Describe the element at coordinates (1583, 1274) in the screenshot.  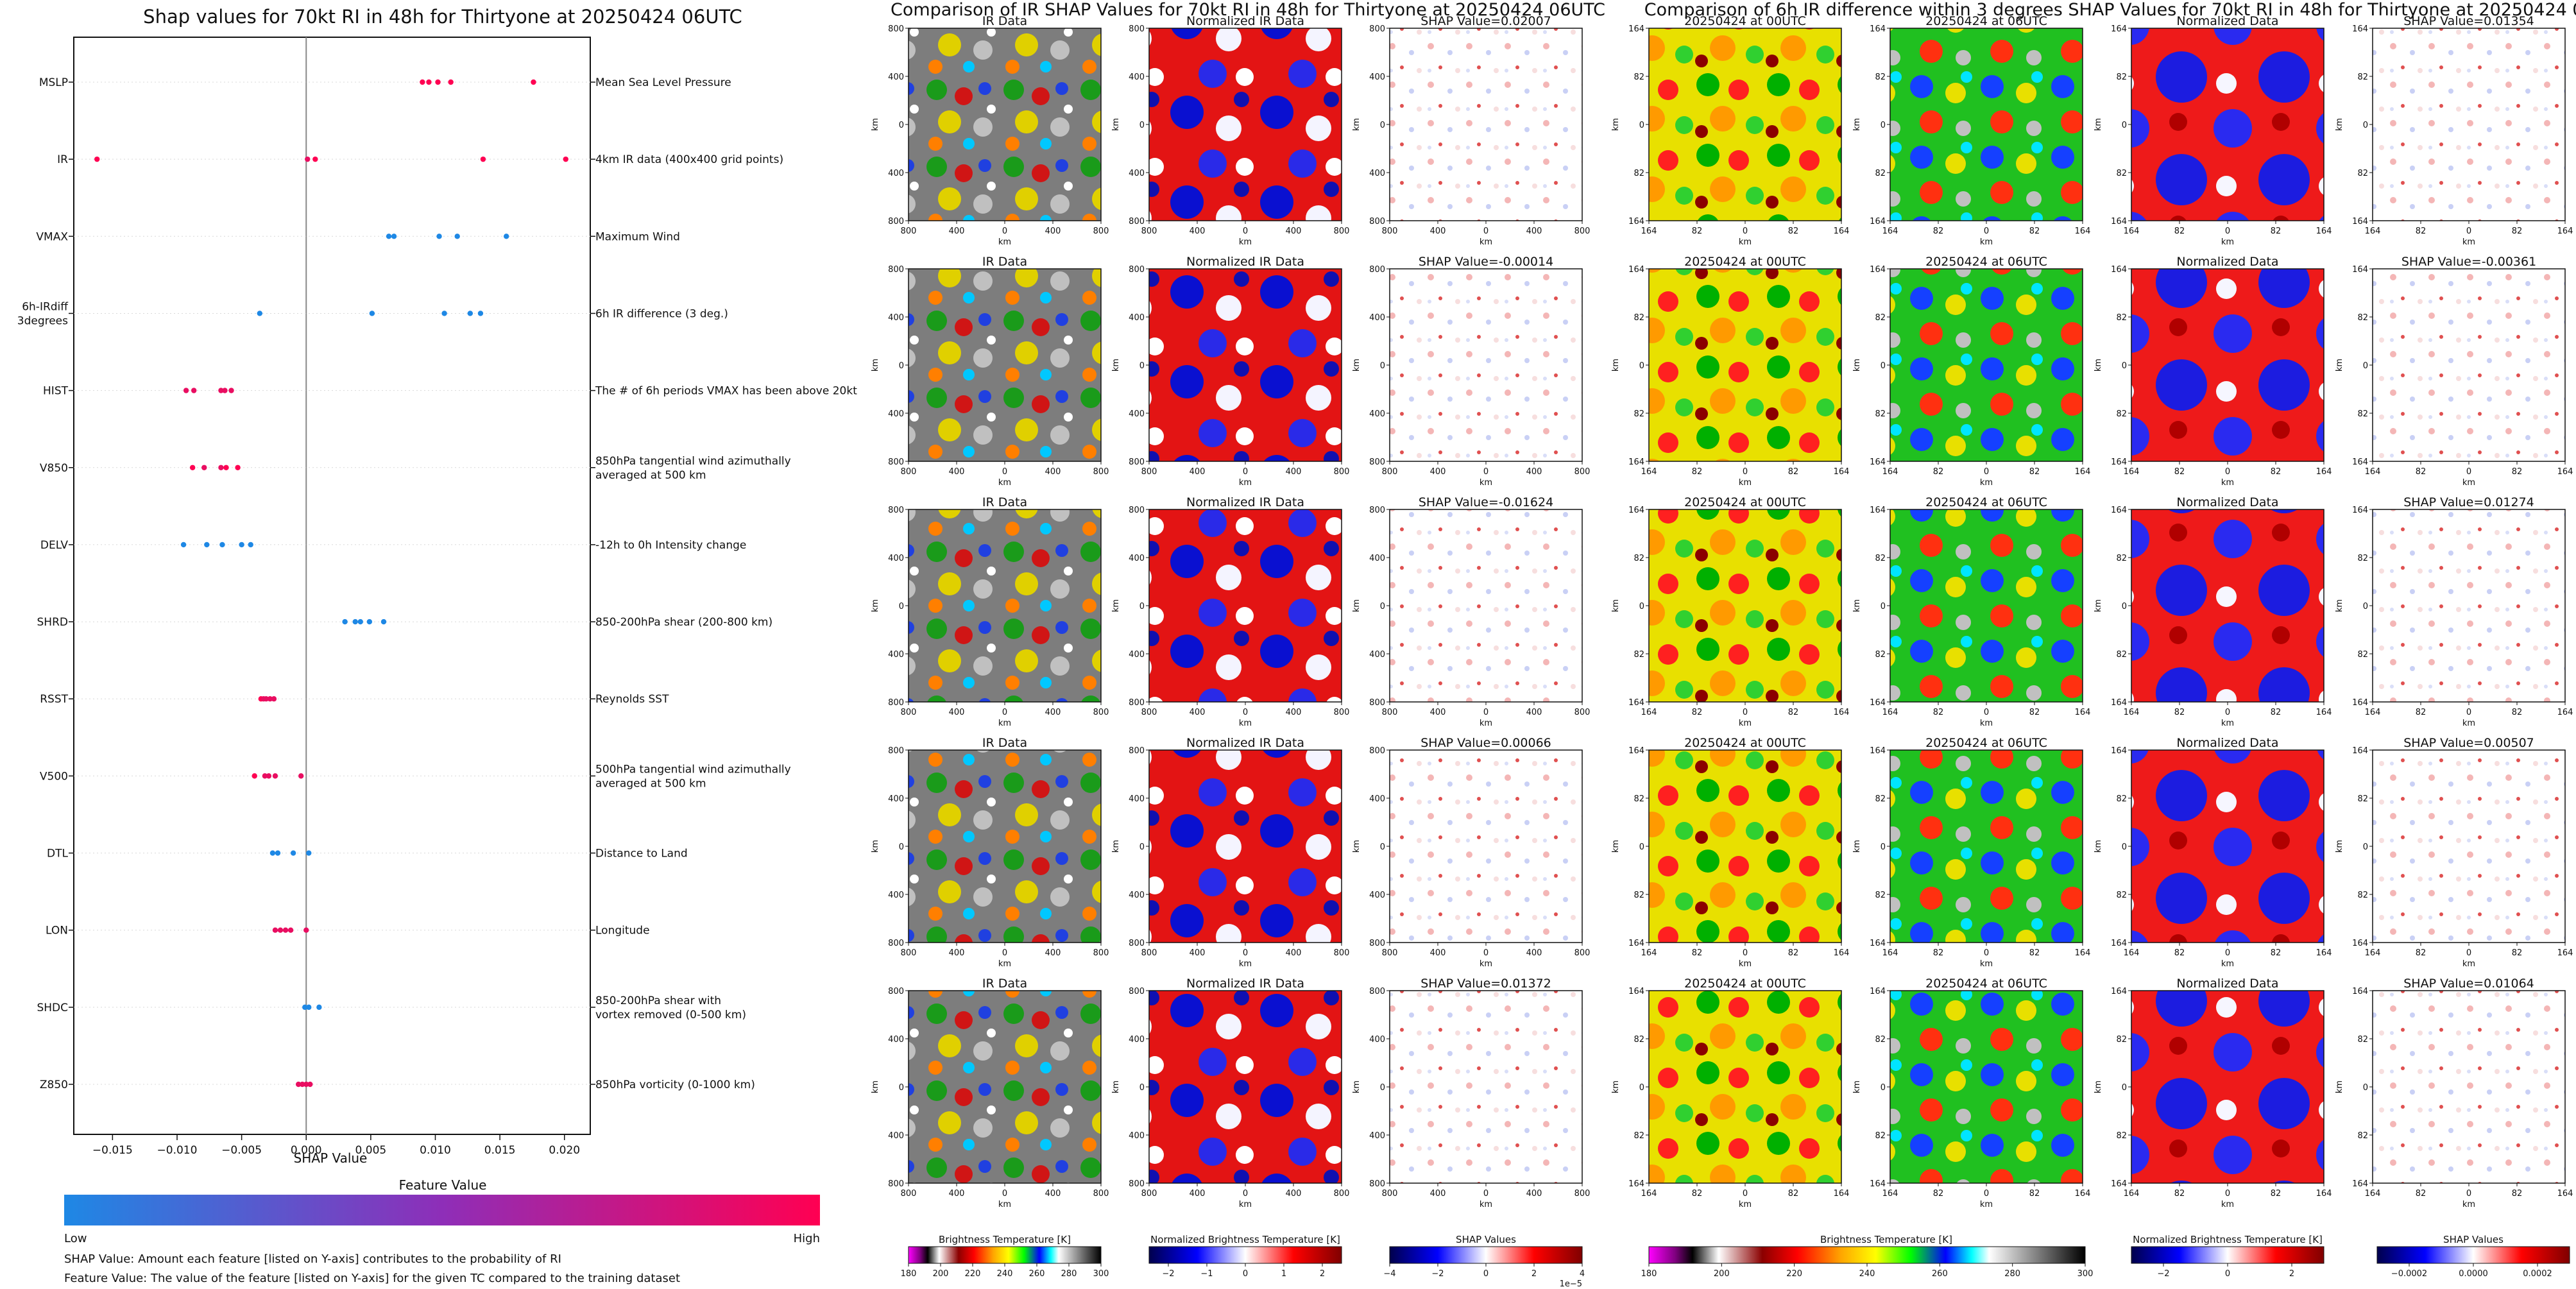
I see `colorbar-tick-label: 4` at that location.